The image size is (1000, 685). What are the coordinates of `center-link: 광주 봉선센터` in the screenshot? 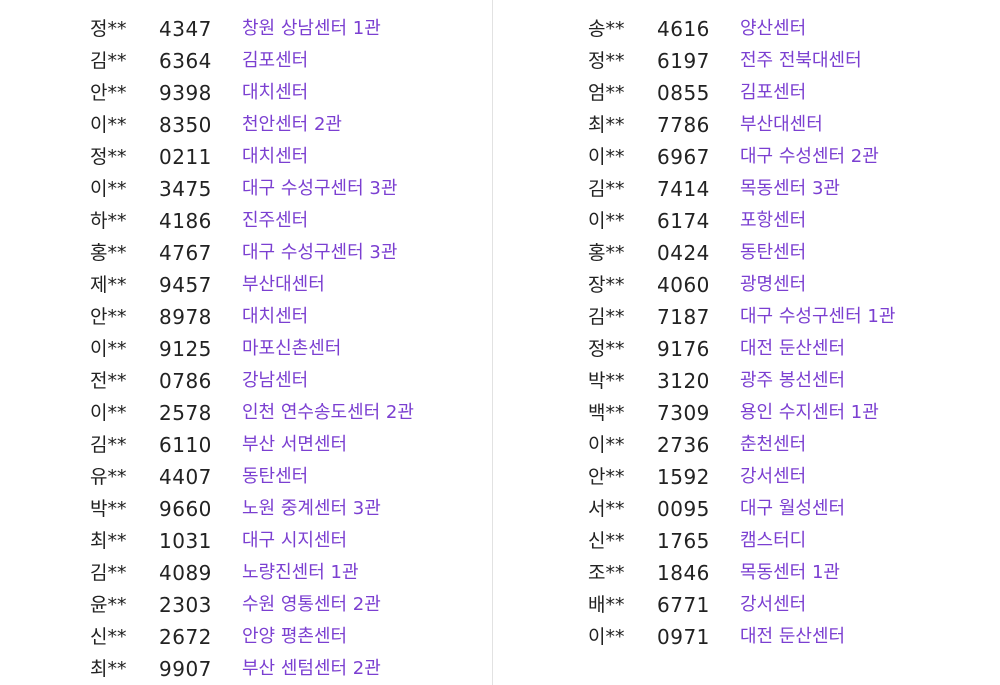 It's located at (793, 380).